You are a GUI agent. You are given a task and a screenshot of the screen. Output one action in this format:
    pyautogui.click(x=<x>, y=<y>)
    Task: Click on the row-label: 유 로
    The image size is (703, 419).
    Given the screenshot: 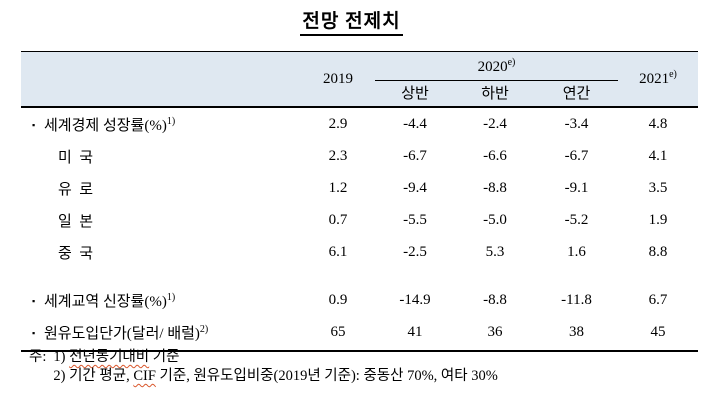 What is the action you would take?
    pyautogui.click(x=76, y=189)
    